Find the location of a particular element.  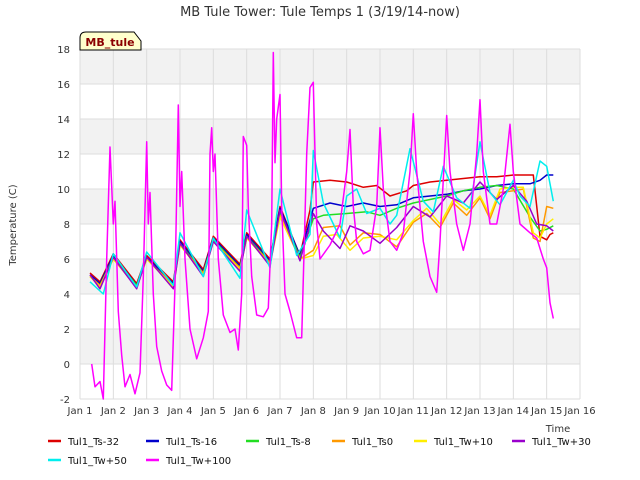

x-tick-label: Jan 7 is located at coordinates (280, 411).